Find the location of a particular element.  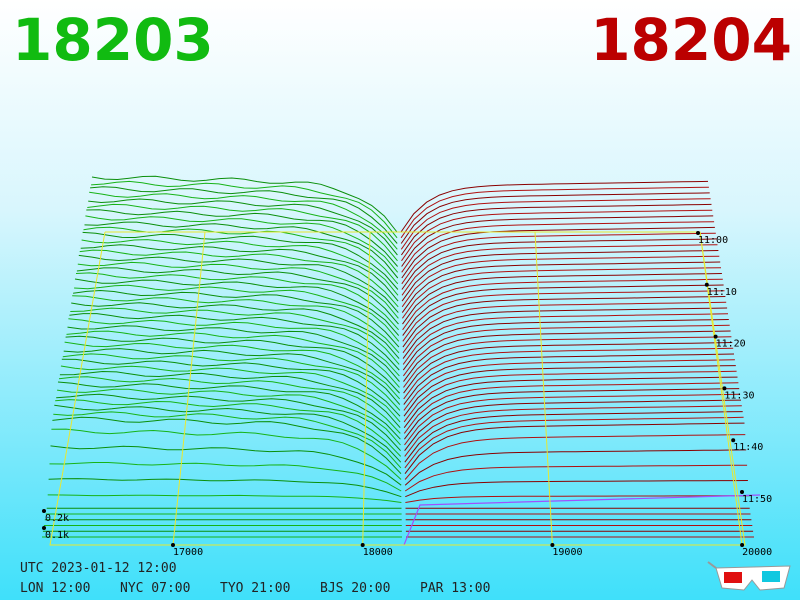

glasses-icon is located at coordinates (749, 576).